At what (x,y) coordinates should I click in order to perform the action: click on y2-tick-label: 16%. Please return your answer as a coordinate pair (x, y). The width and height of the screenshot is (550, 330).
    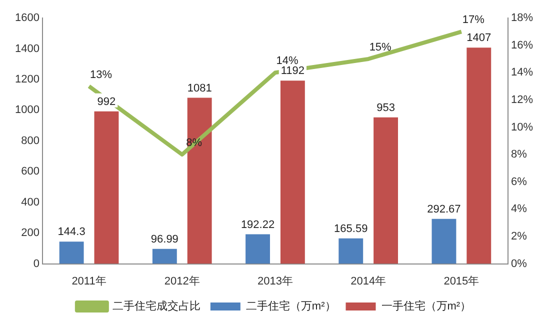
    Looking at the image, I should click on (522, 45).